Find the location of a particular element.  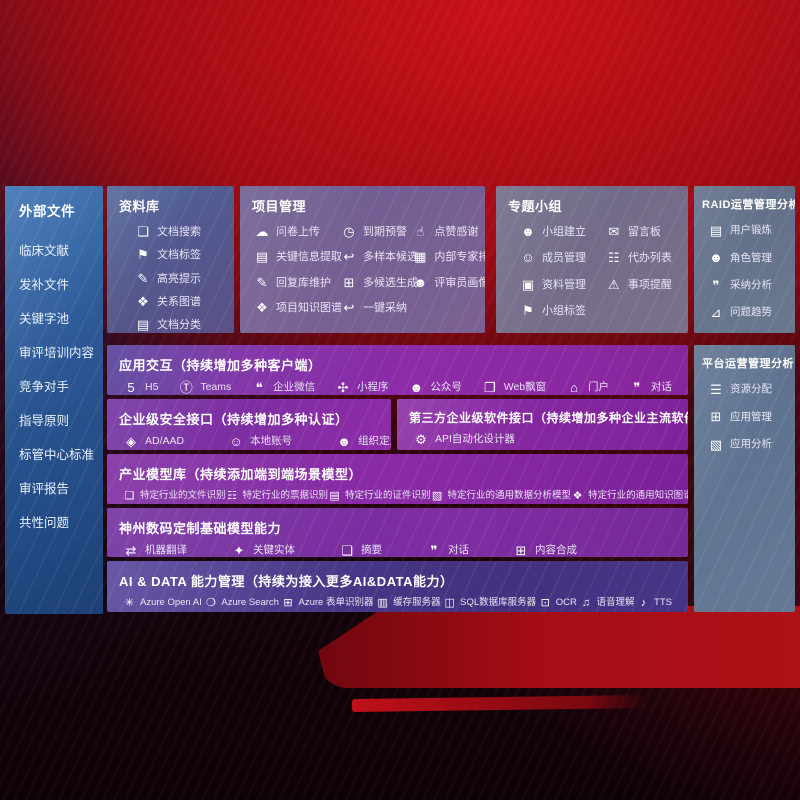

base-models-list: ⇄ 机器翻译 ✦ 关键实体 ❏ 摘要 ❞ 对话 is located at coordinates (397, 549).